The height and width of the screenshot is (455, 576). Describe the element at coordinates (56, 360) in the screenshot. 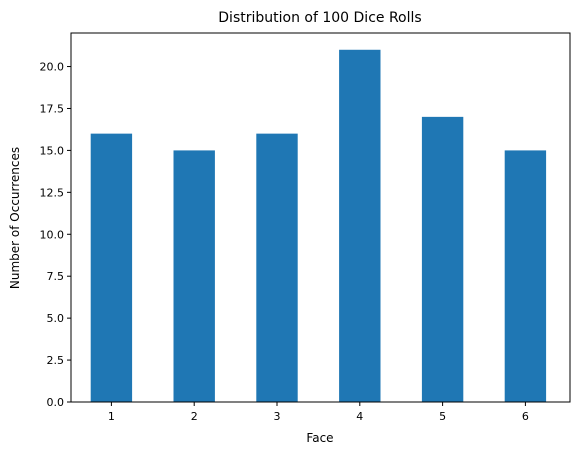

I see `y-tick-label: 2.5` at that location.